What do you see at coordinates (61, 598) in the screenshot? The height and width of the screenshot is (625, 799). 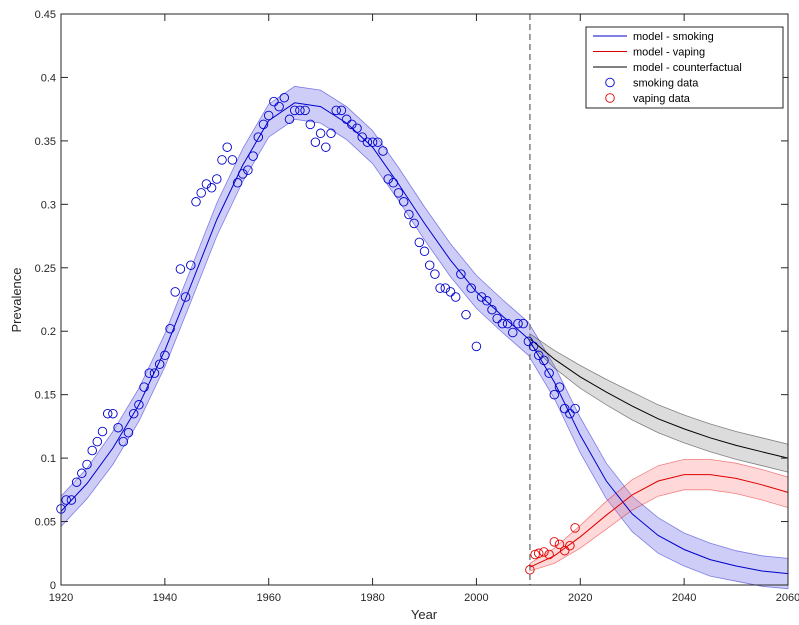 I see `x-tick-label: 1920` at bounding box center [61, 598].